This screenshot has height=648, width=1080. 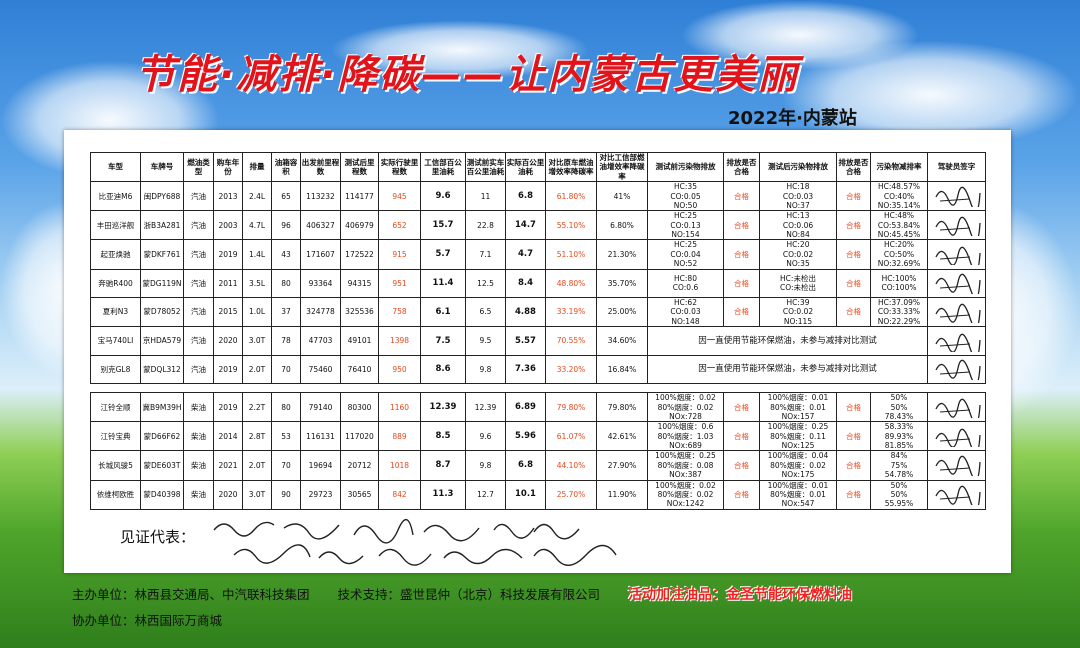 I want to click on table-cell: 8.5, so click(x=443, y=436).